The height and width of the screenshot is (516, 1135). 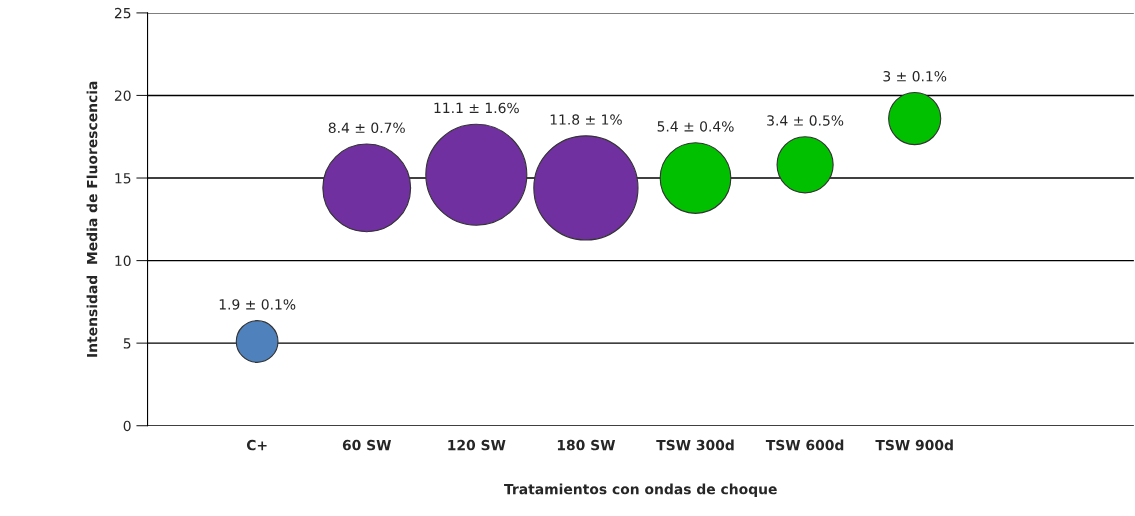 I want to click on x-axis-title: Tratamientos con ondas de choque, so click(x=640, y=490).